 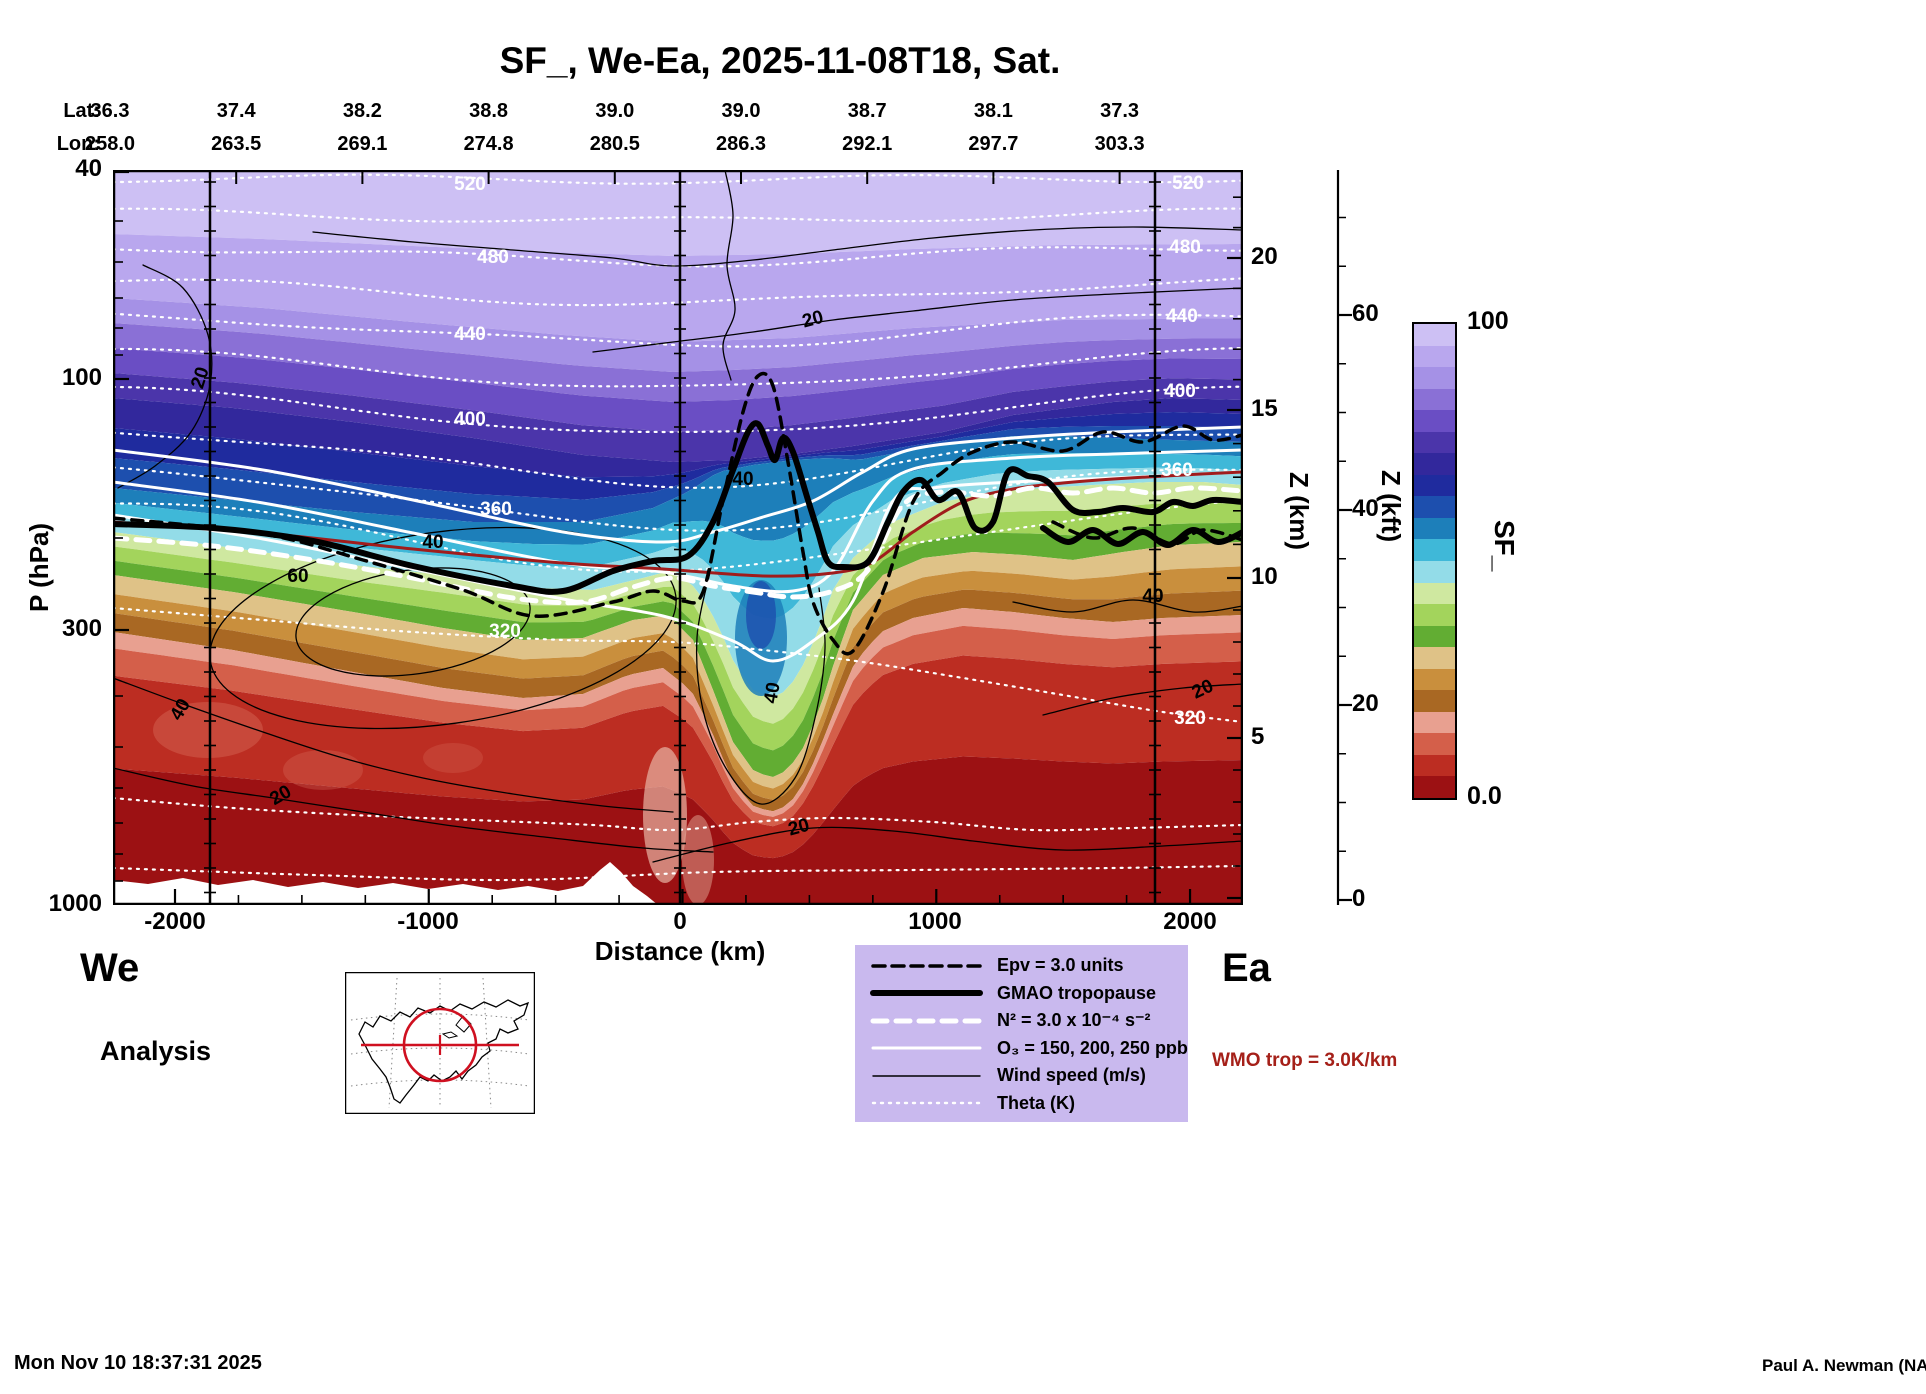 I want to click on distance-tick: 1000, so click(x=935, y=921).